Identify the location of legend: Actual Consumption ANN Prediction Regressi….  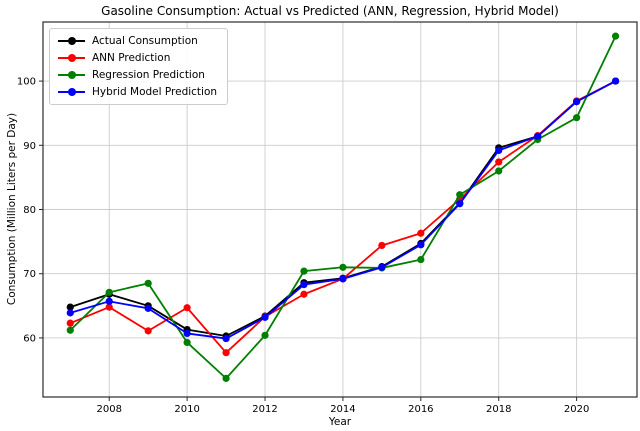
(139, 66).